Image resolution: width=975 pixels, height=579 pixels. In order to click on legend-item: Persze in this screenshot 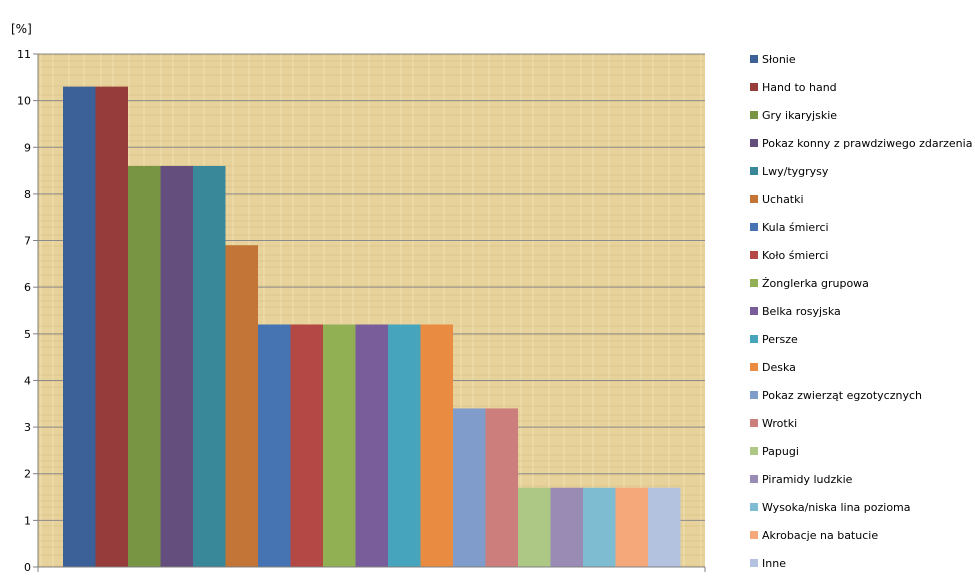, I will do `click(774, 339)`.